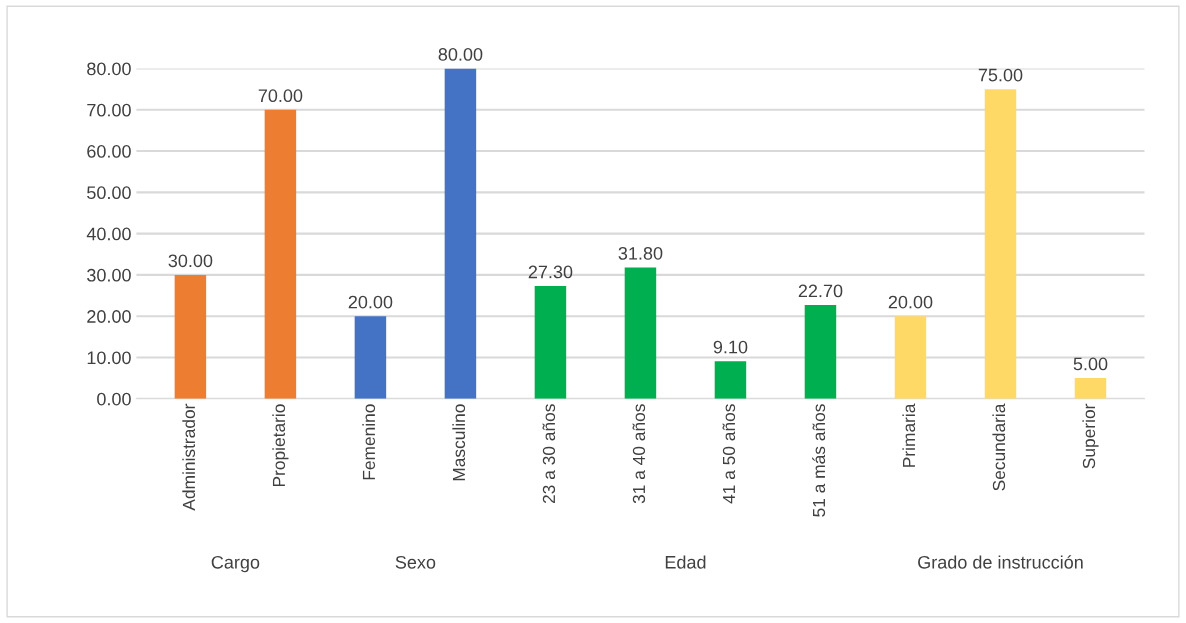  Describe the element at coordinates (108, 234) in the screenshot. I see `y-tick-label: 40.00` at that location.